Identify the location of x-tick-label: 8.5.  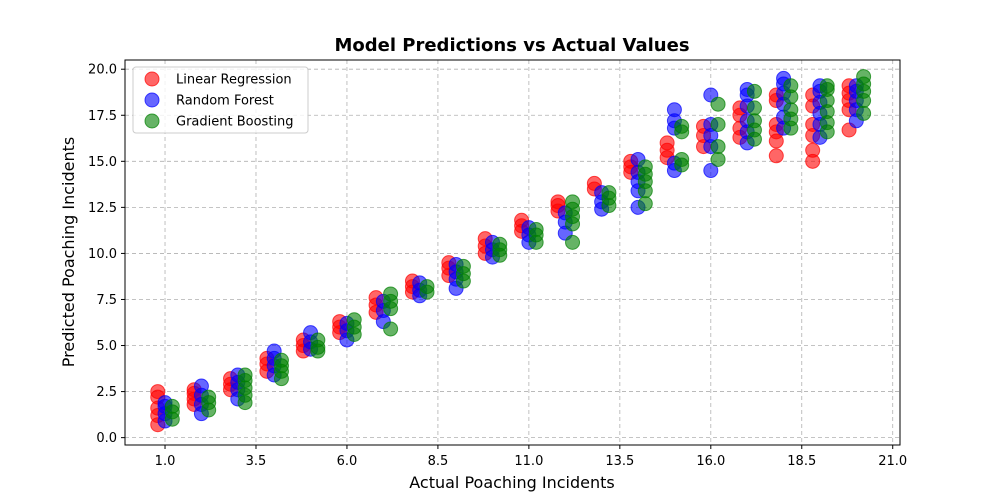
(438, 461).